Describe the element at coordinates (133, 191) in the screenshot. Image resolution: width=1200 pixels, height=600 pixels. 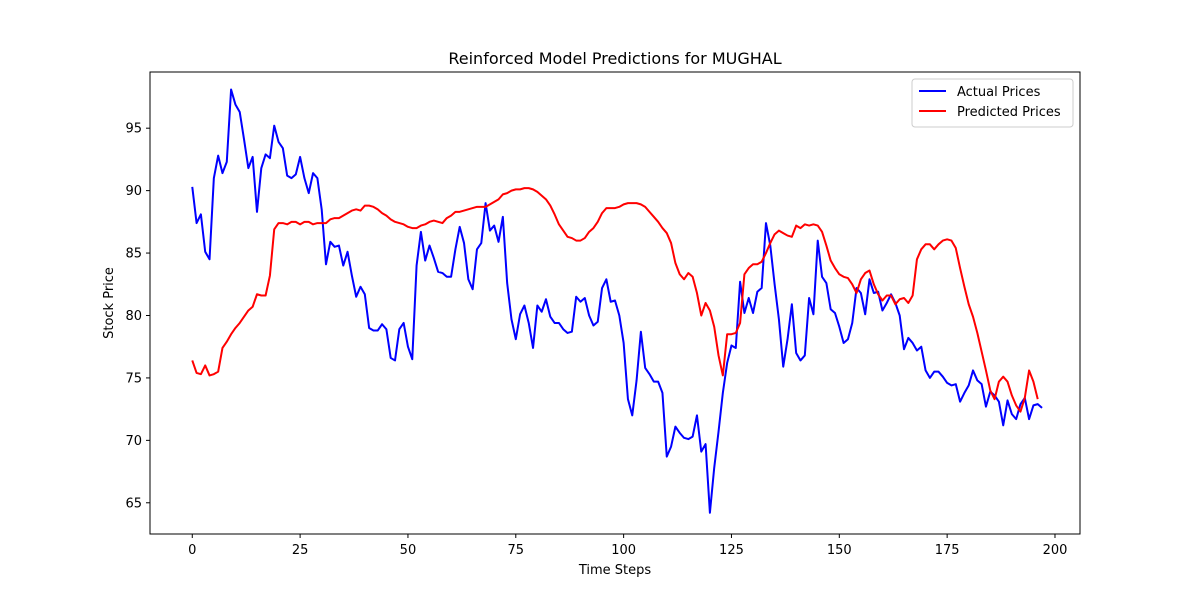
I see `y-tick-label: 90` at that location.